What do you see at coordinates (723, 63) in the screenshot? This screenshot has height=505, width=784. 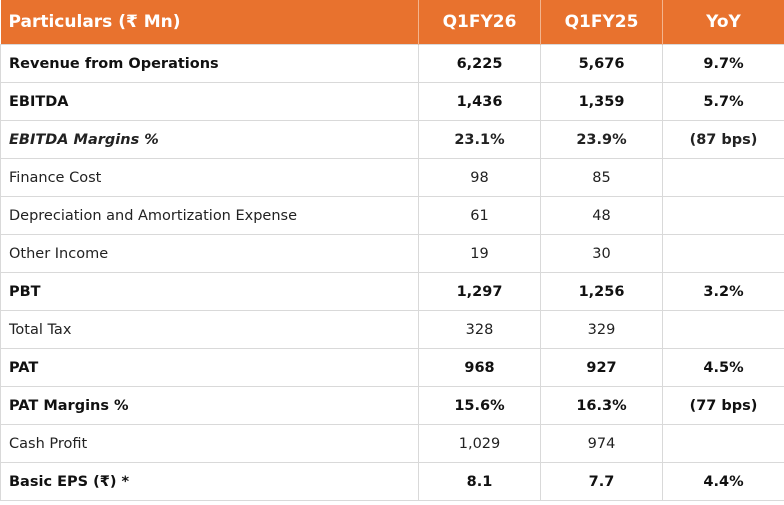 I see `value-cell: 9.7%` at bounding box center [723, 63].